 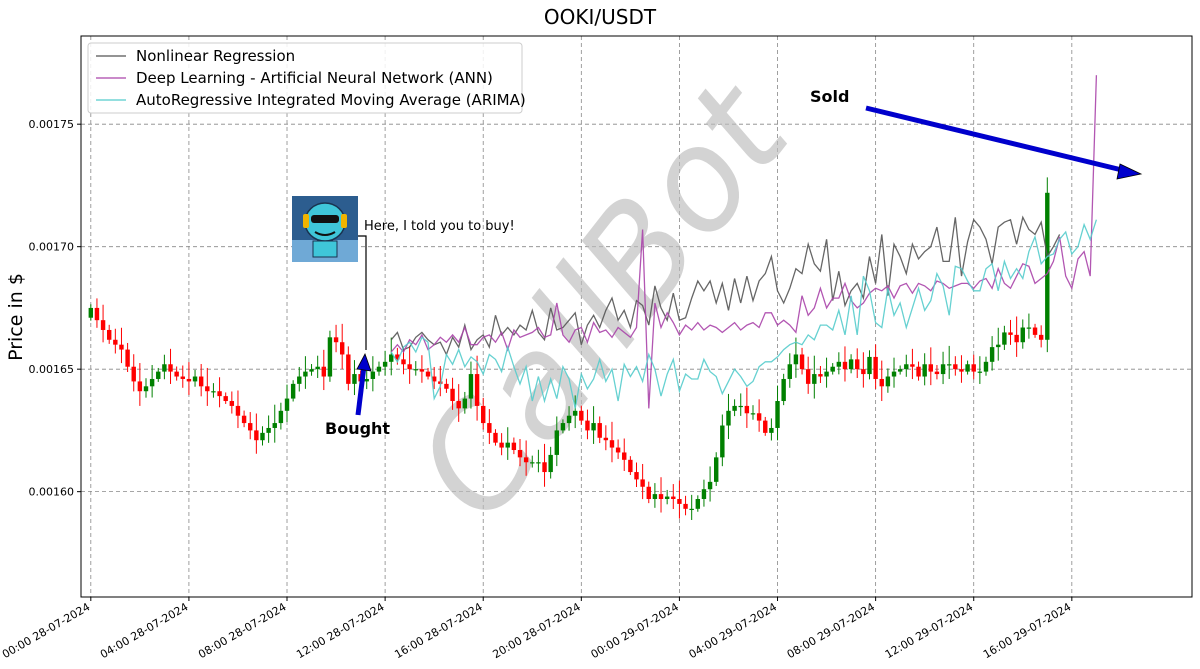 I want to click on x-tick-label: 12:00 28-07-2024, so click(x=340, y=630).